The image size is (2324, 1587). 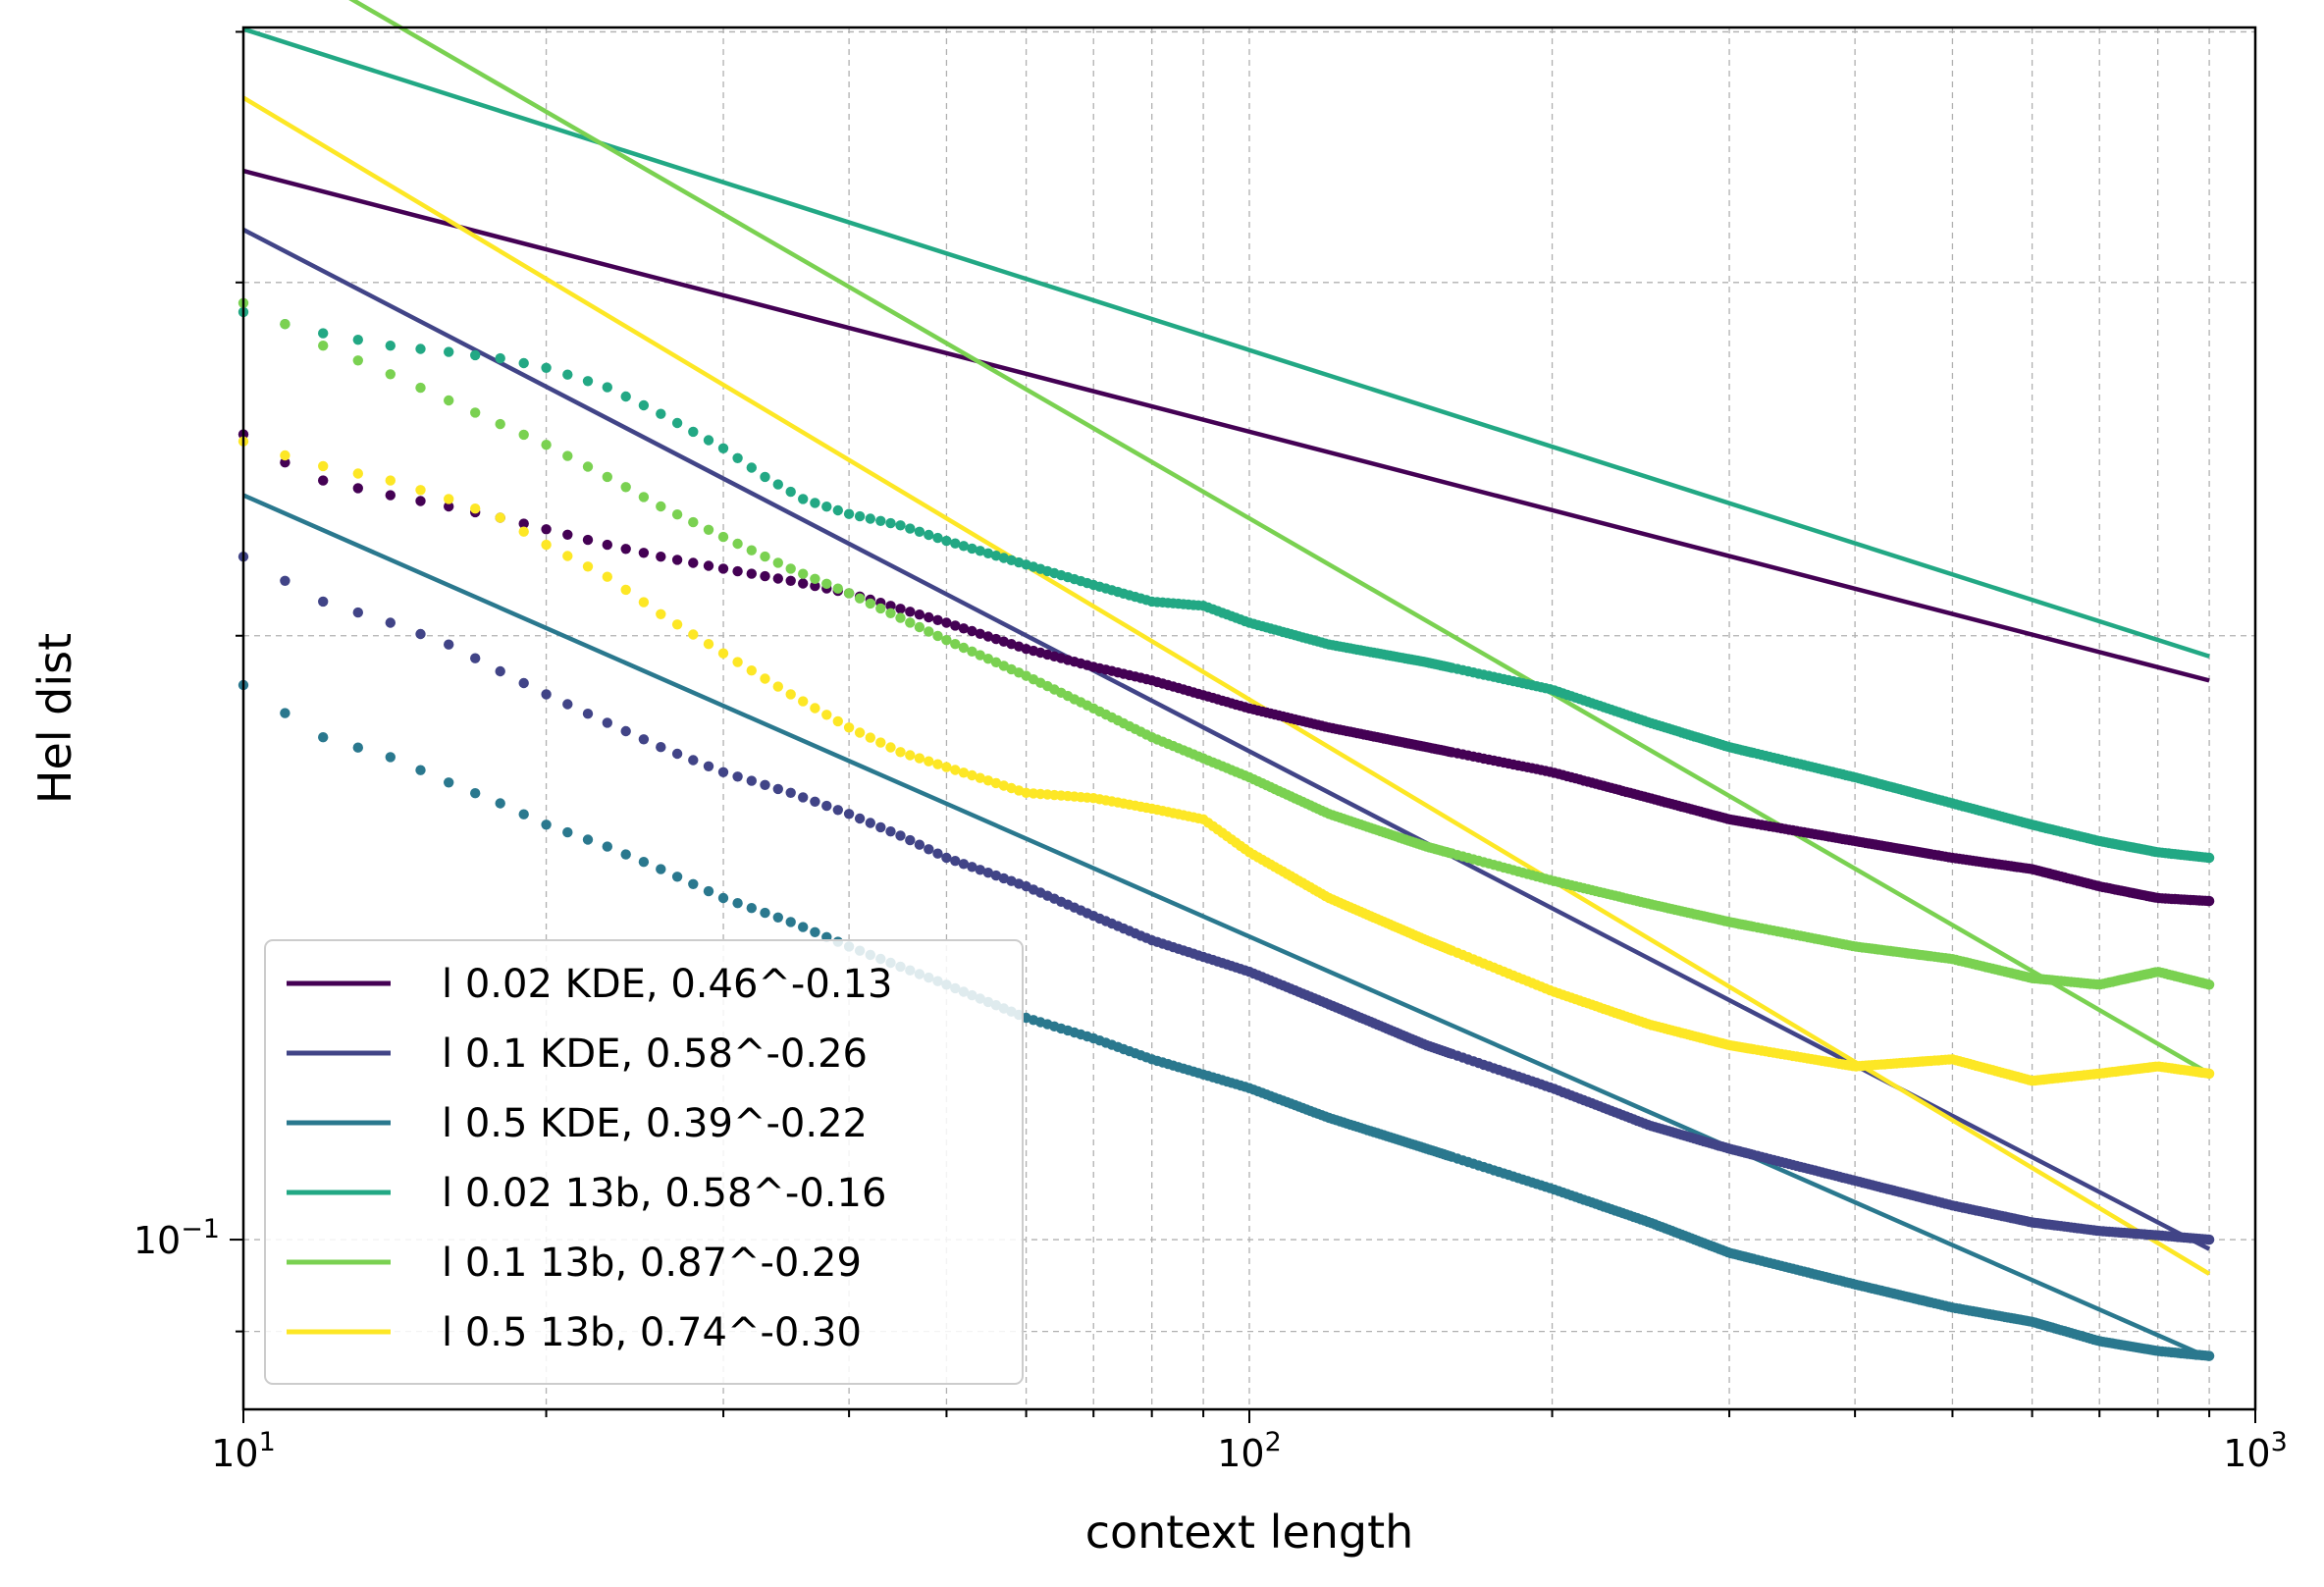 I want to click on x-tick-label: 101, so click(x=244, y=1451).